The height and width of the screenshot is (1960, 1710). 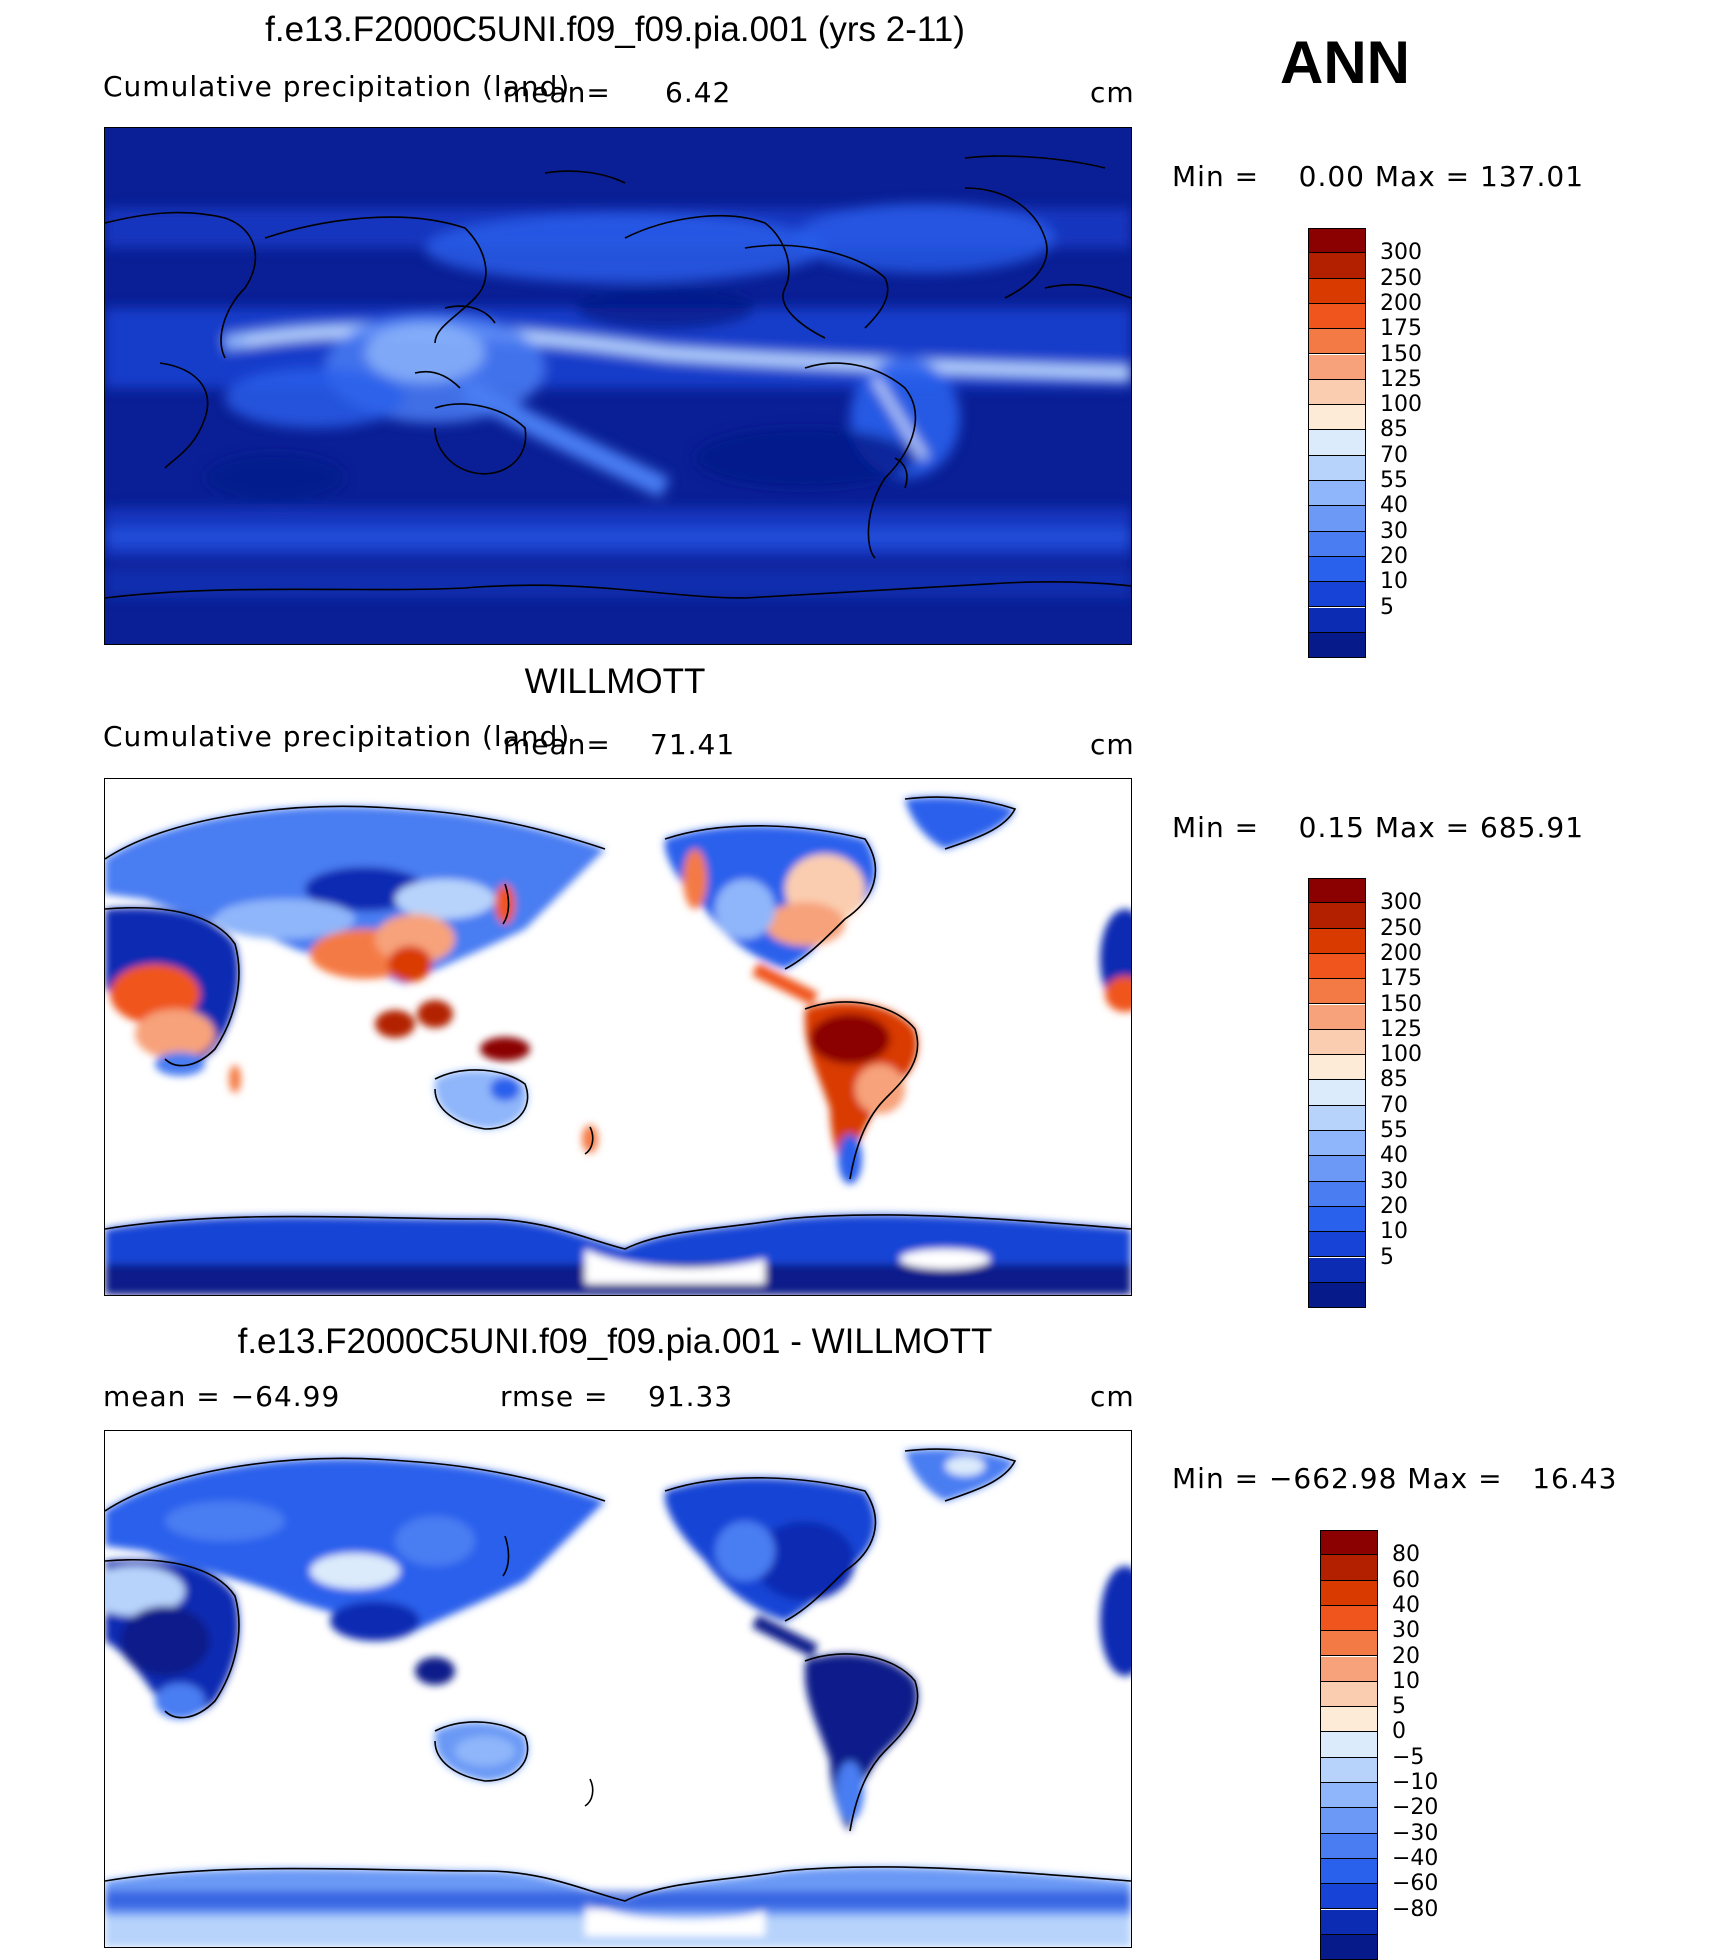 What do you see at coordinates (554, 1396) in the screenshot?
I see `panel-3-rmse-label: rmse =` at bounding box center [554, 1396].